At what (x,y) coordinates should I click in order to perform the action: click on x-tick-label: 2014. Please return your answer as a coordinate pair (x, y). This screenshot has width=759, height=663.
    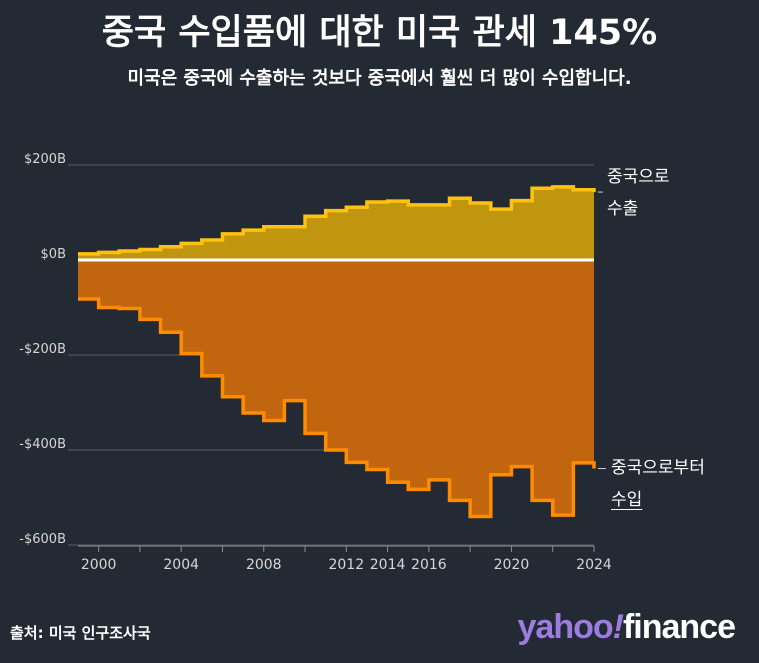
    Looking at the image, I should click on (388, 565).